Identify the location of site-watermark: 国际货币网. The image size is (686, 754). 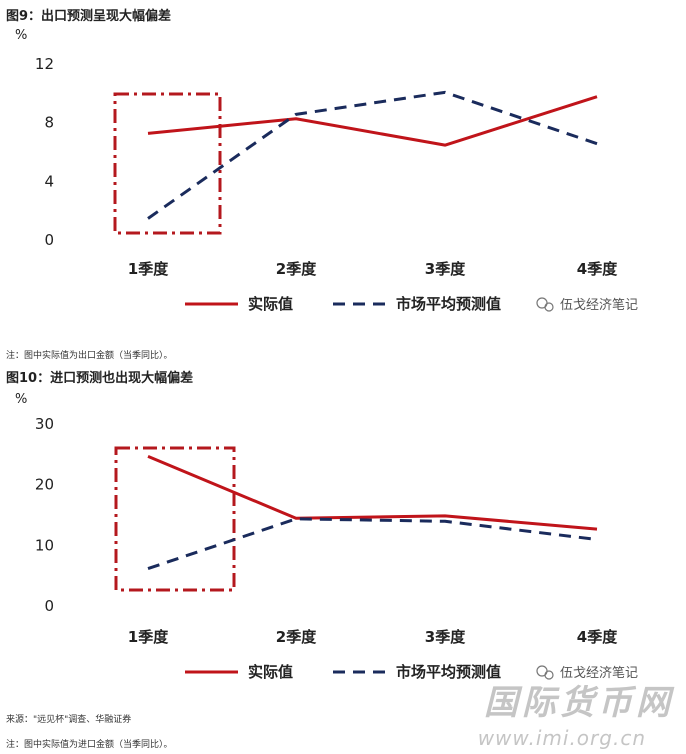
(579, 703).